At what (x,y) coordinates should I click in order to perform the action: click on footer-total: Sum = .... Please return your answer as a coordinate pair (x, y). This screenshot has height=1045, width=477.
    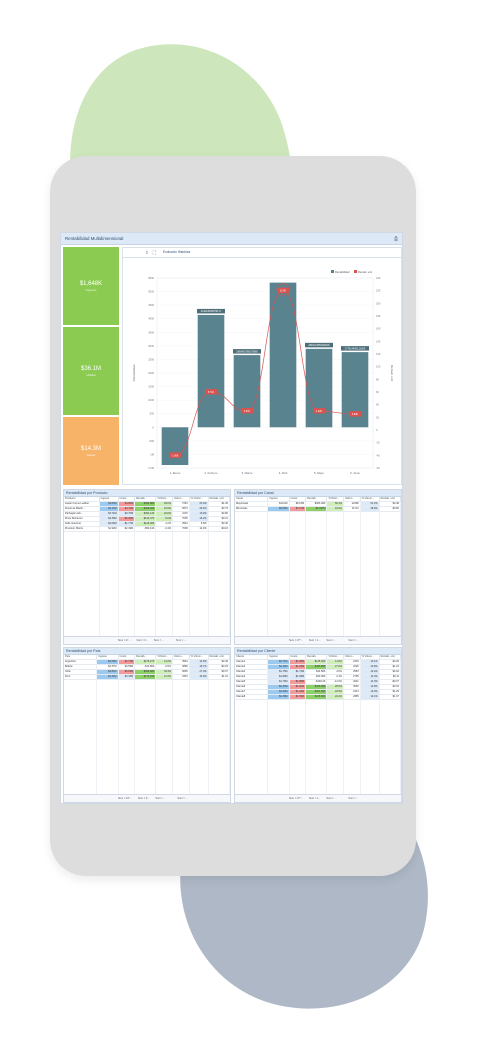
    Looking at the image, I should click on (181, 640).